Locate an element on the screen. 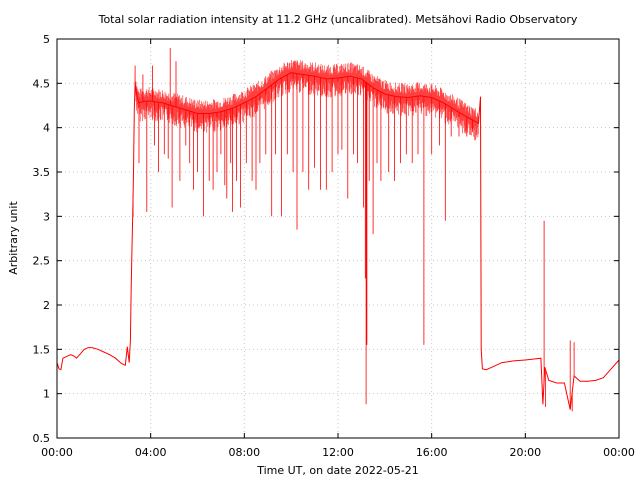 Image resolution: width=640 pixels, height=480 pixels. y-tick-label: 1.5 is located at coordinates (42, 349).